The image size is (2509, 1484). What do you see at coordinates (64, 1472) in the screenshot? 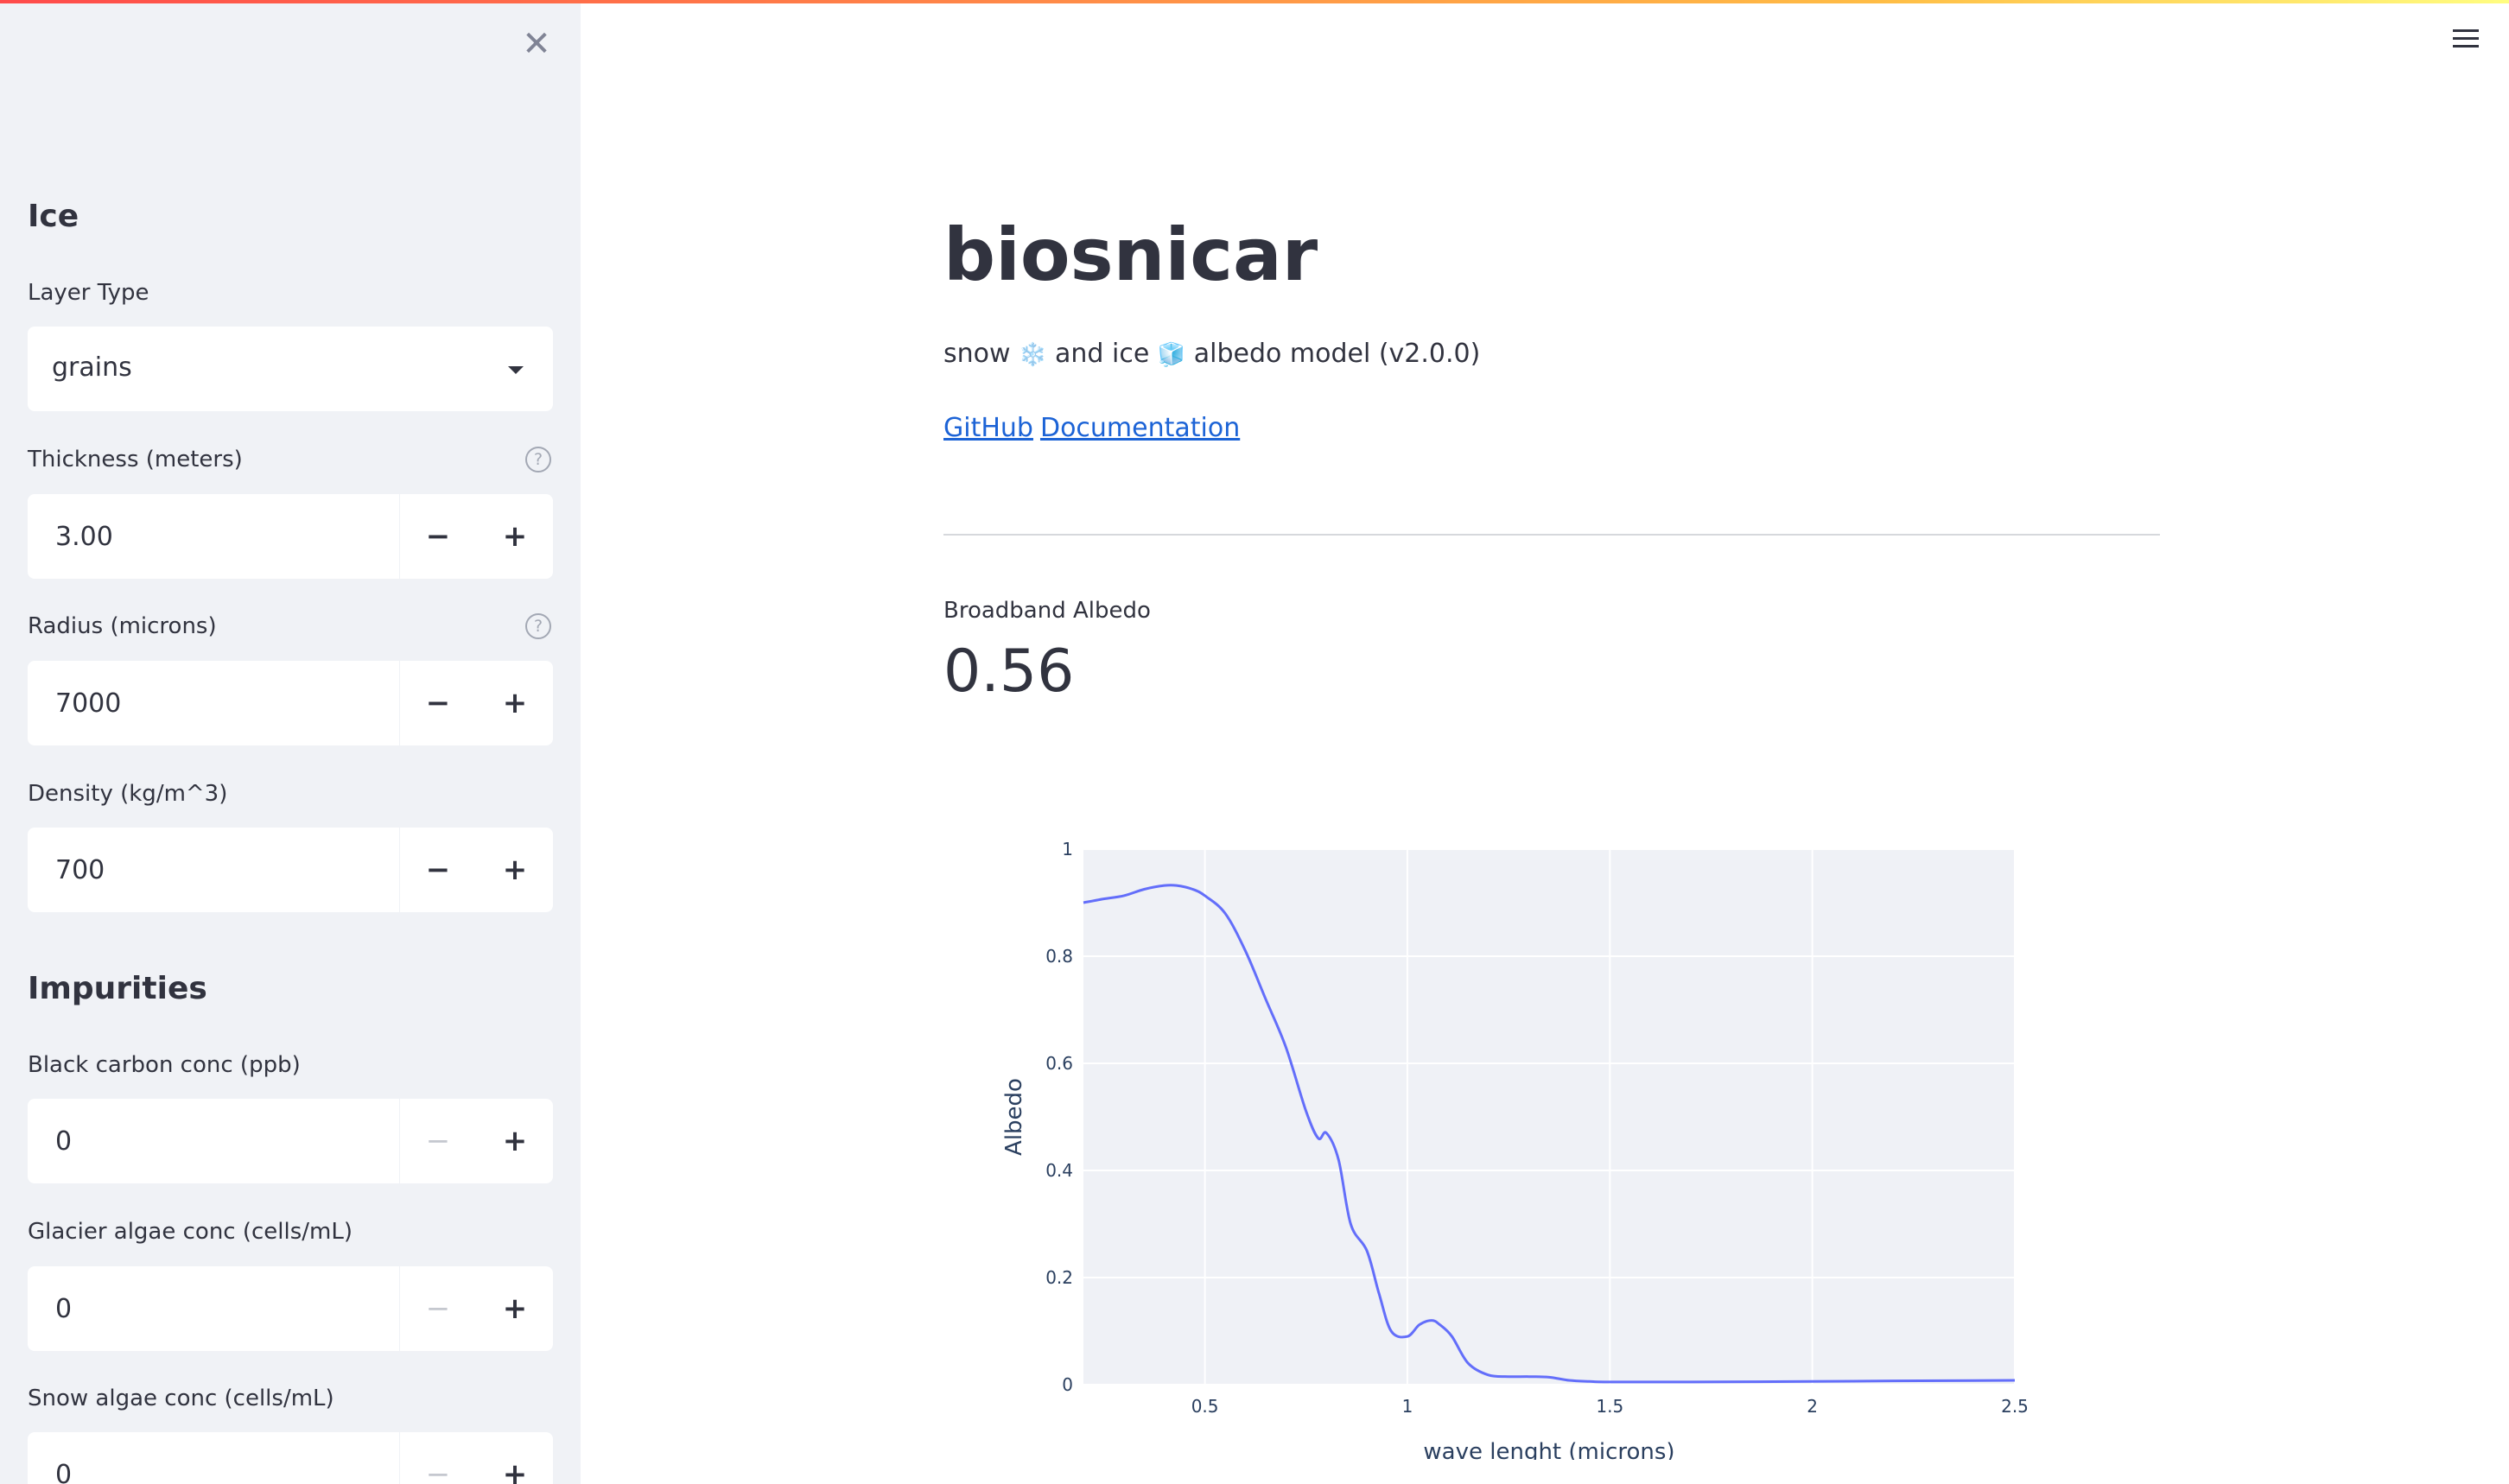
I see `snow-algae-value: 0` at bounding box center [64, 1472].